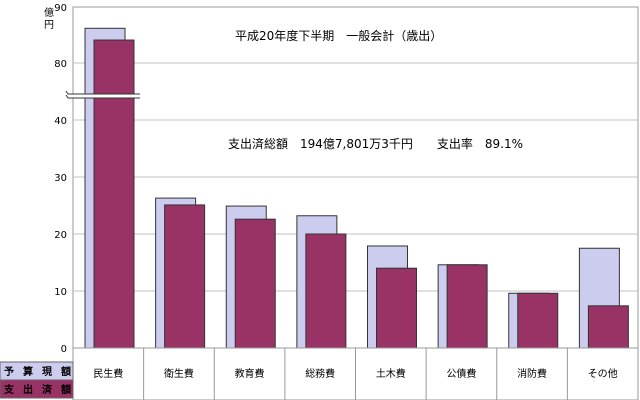 The image size is (640, 400). Describe the element at coordinates (391, 373) in the screenshot. I see `category-label: 土木費` at that location.